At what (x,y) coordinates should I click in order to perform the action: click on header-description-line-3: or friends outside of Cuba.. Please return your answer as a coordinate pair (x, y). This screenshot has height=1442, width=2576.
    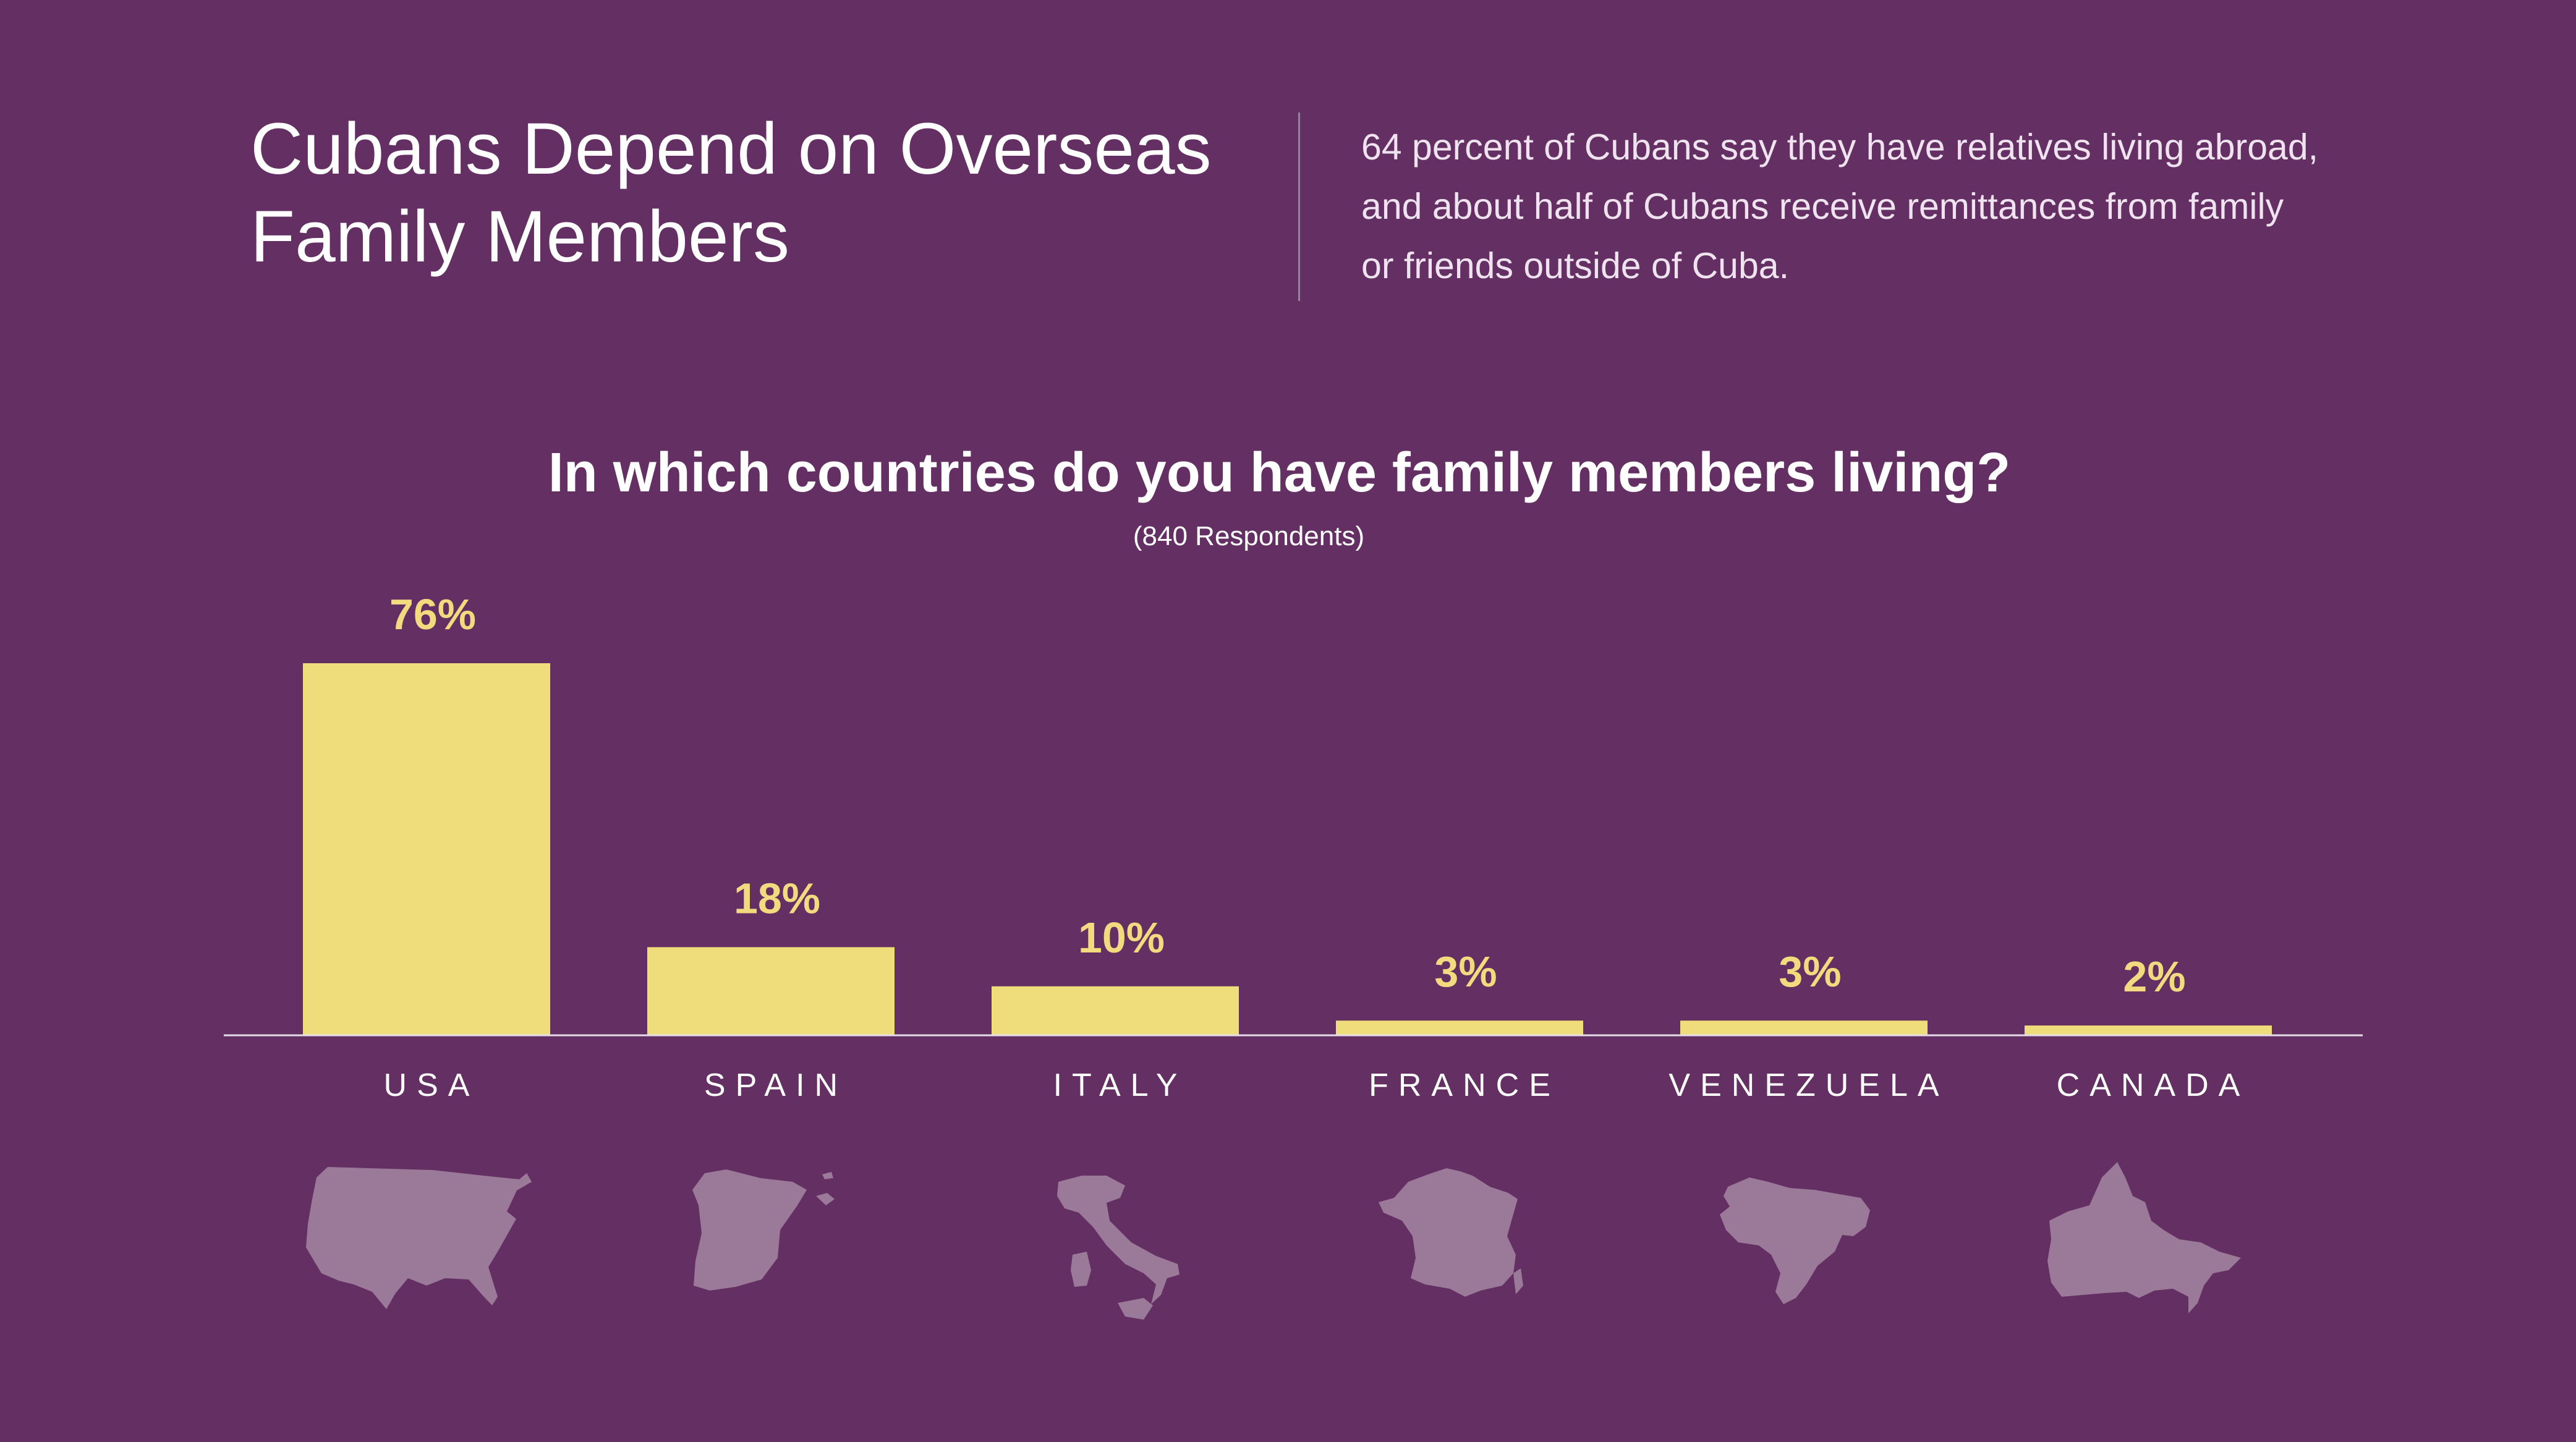
    Looking at the image, I should click on (1575, 265).